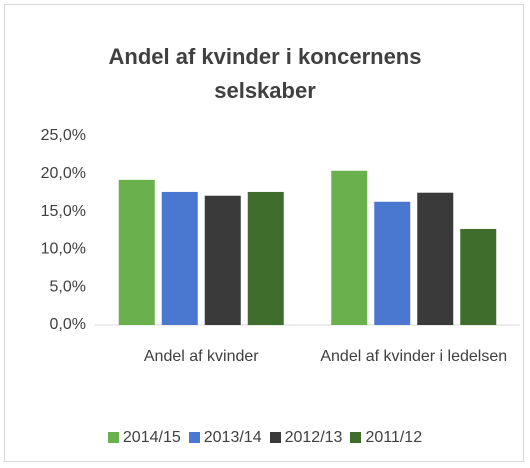  Describe the element at coordinates (68, 324) in the screenshot. I see `y-tick-label: 0,0%` at that location.